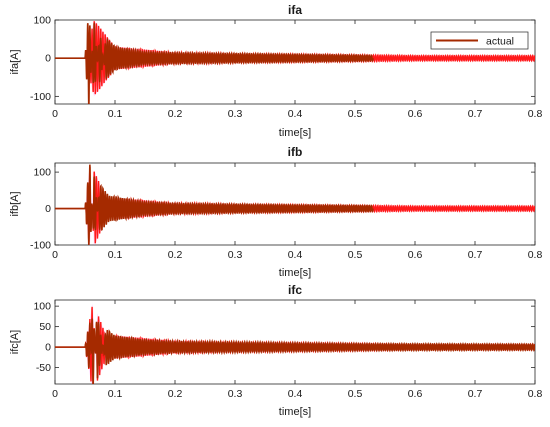 This screenshot has height=427, width=550. I want to click on y-axis-label: ifa[A], so click(15, 61).